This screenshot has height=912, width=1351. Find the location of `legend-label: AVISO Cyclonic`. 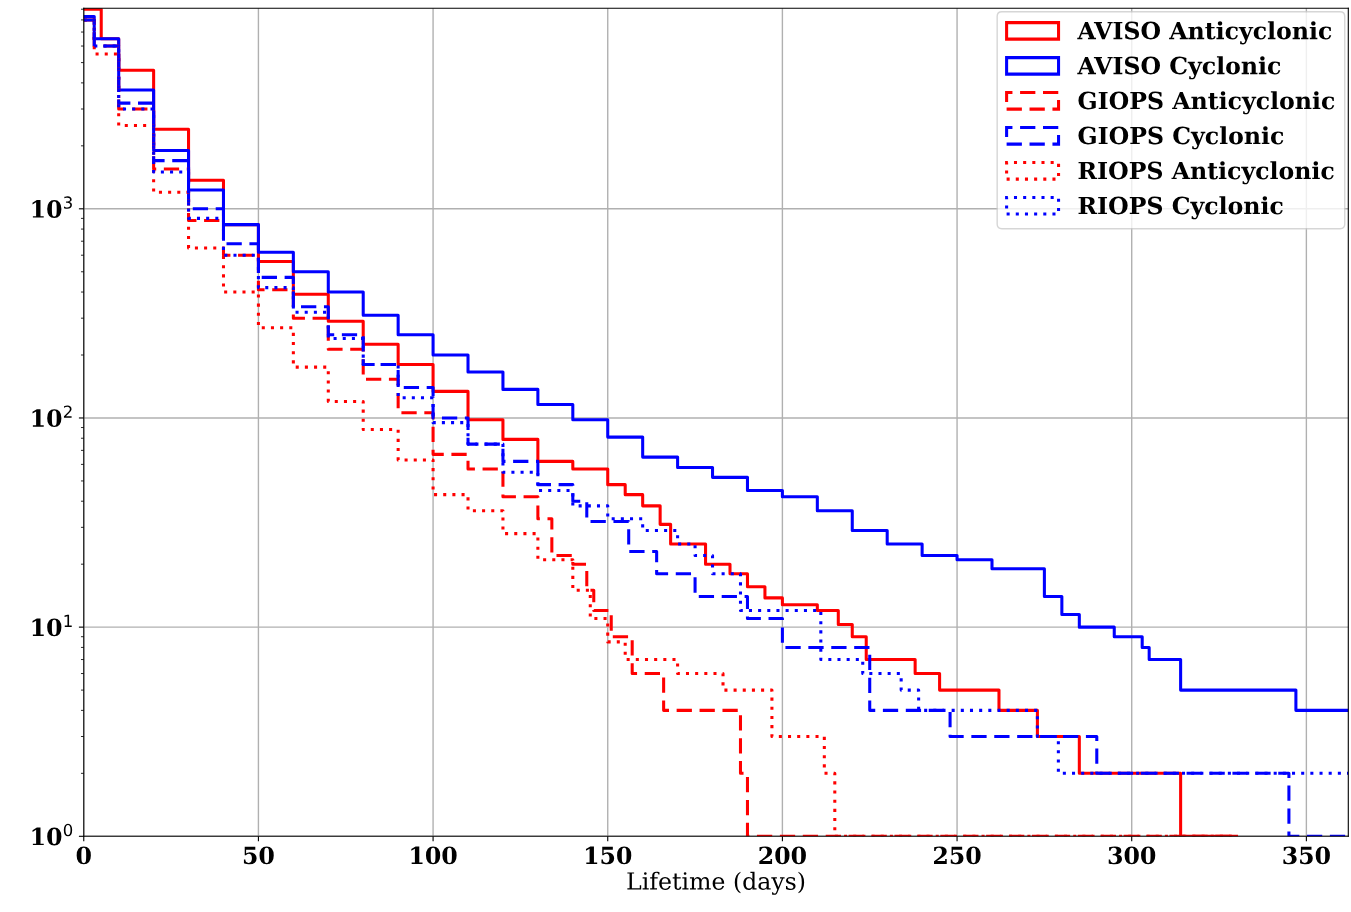

legend-label: AVISO Cyclonic is located at coordinates (1179, 68).